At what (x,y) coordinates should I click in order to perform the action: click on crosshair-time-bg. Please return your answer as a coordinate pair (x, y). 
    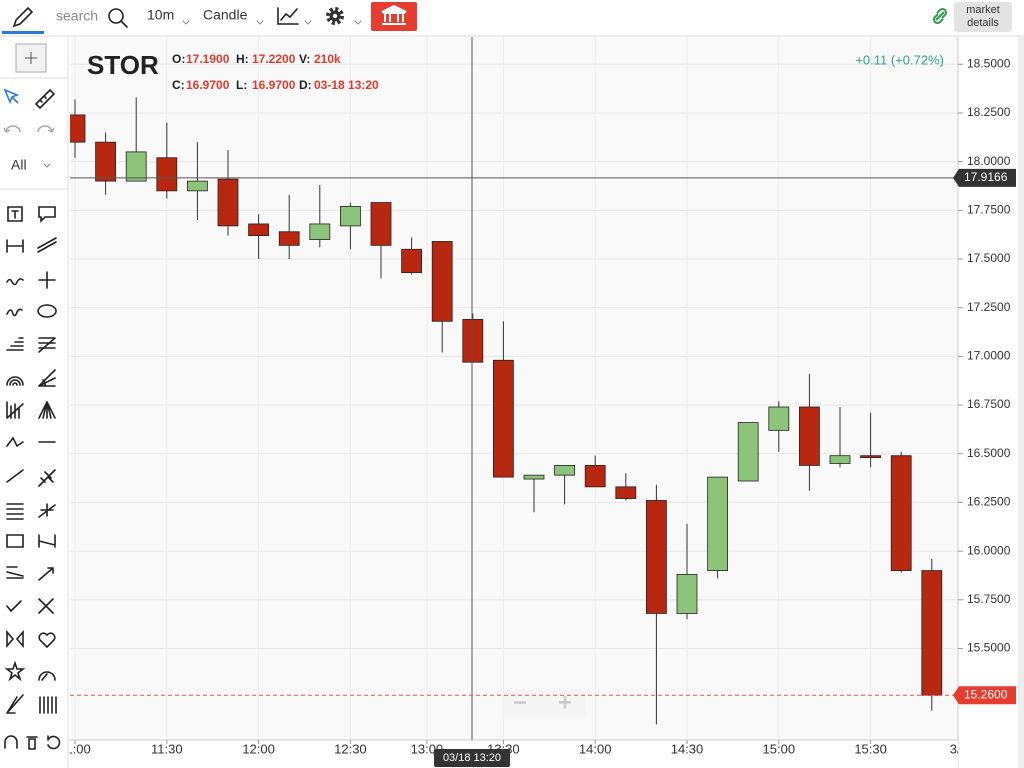
    Looking at the image, I should click on (472, 758).